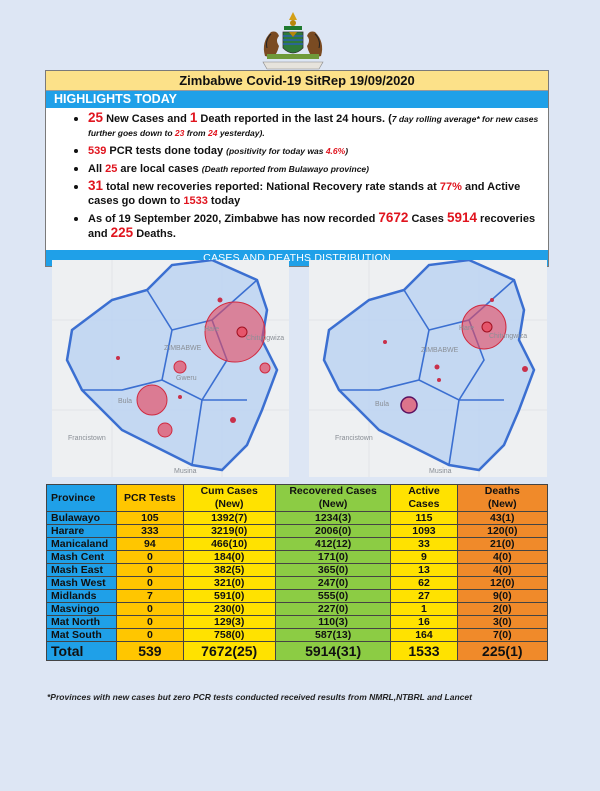  I want to click on cell-pcr-tests: 105, so click(150, 518).